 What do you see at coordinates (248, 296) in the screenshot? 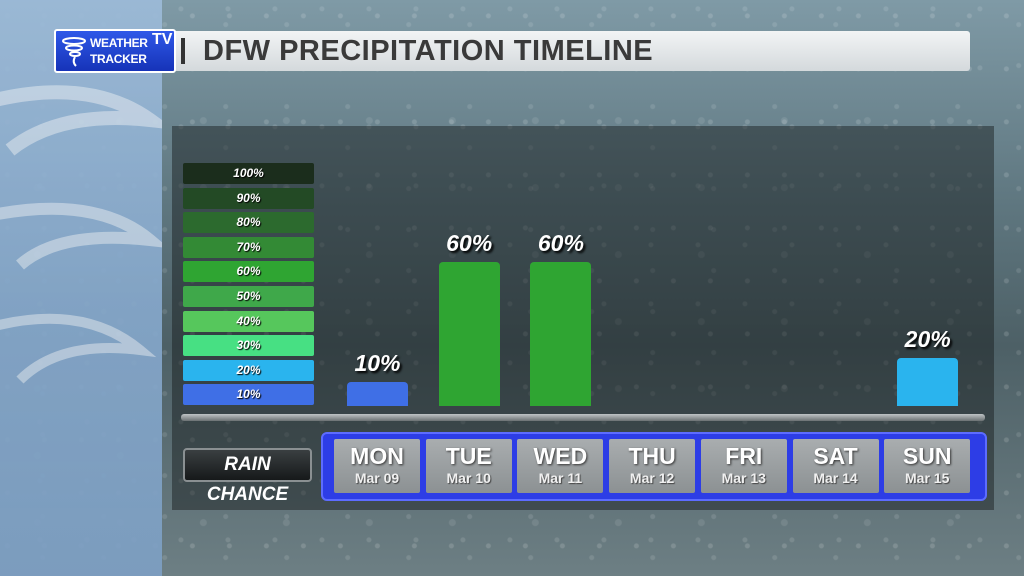
I see `scale-step-50: 50%` at bounding box center [248, 296].